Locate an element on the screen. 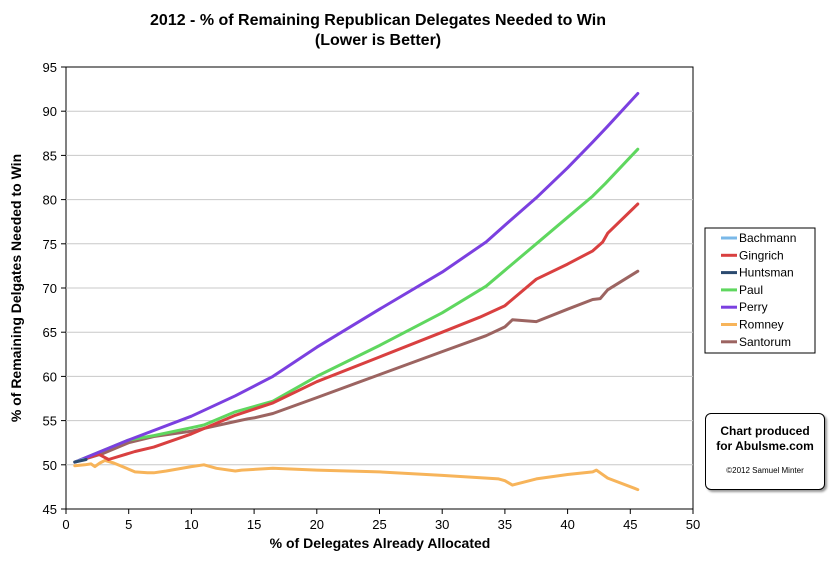  y-tick-label: 85 is located at coordinates (50, 155).